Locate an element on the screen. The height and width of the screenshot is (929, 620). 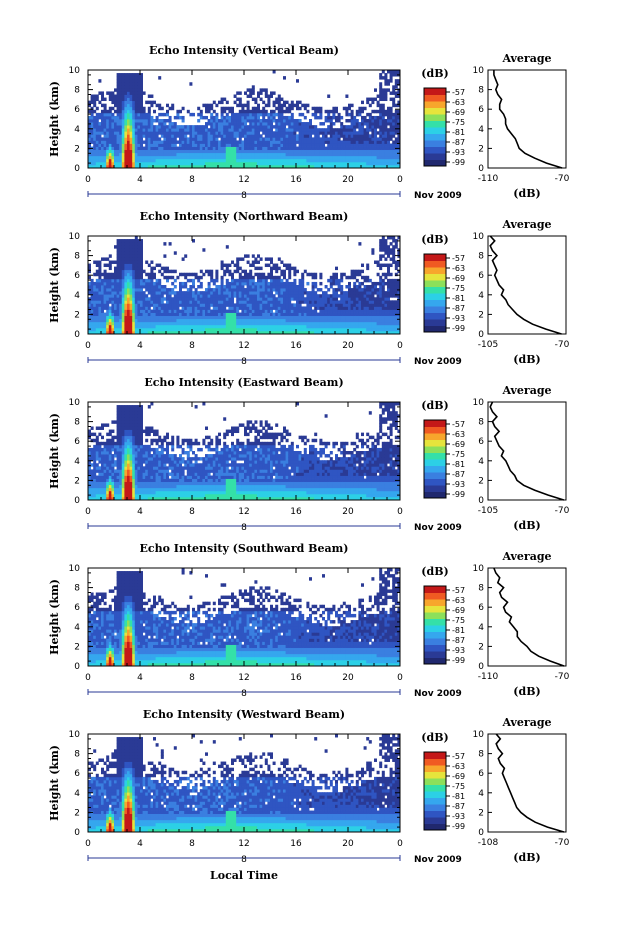
y-tick-label: 2 is located at coordinates (77, 149).